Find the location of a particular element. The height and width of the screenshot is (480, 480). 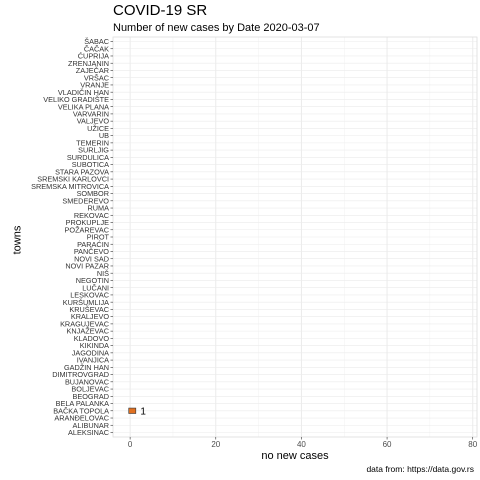

y-tick-label: ŠABAC is located at coordinates (96, 41).